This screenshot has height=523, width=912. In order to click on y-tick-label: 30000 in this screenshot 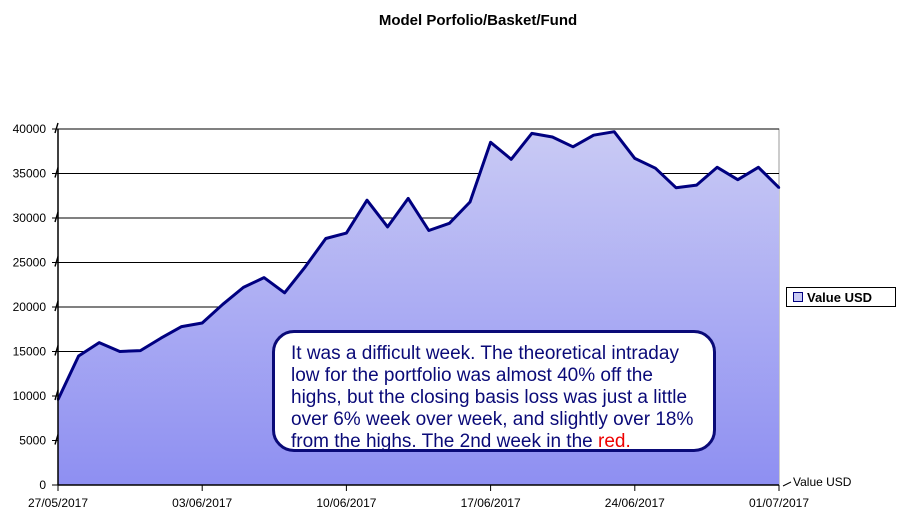, I will do `click(30, 218)`.